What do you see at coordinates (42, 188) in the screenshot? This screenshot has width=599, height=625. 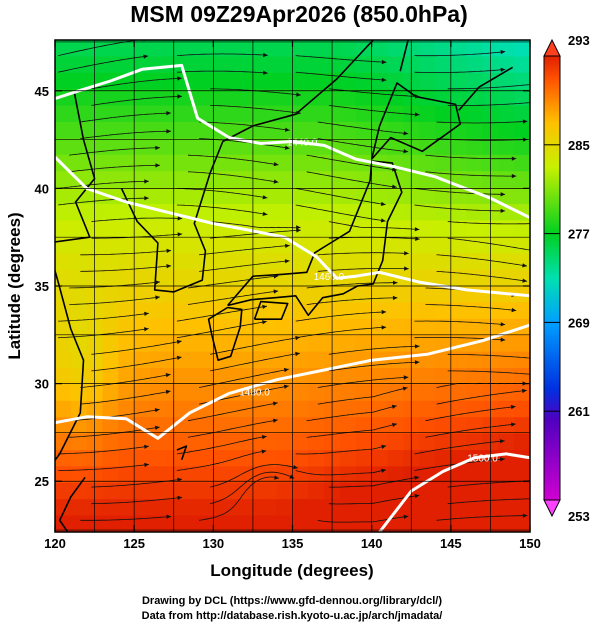 I see `y-tick-label: 40` at bounding box center [42, 188].